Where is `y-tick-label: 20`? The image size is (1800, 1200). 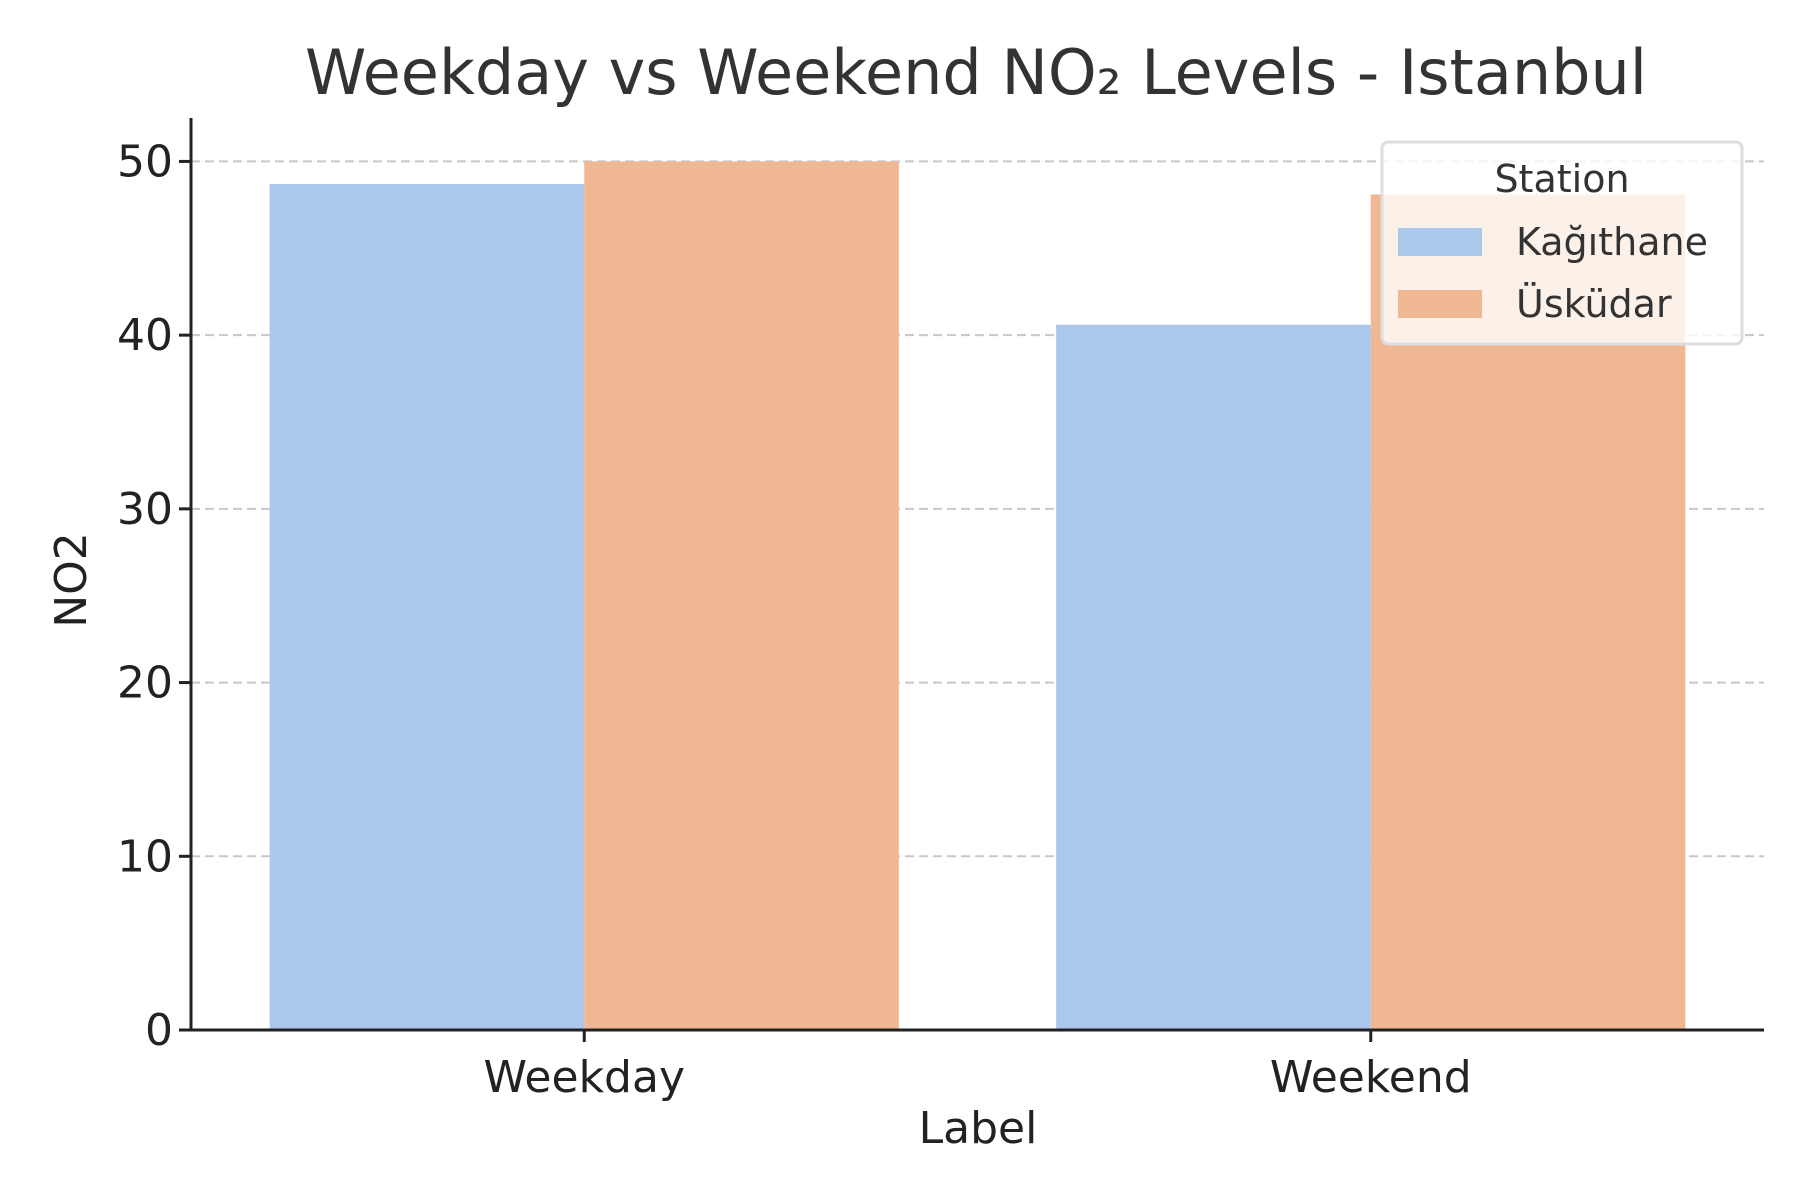
y-tick-label: 20 is located at coordinates (145, 683).